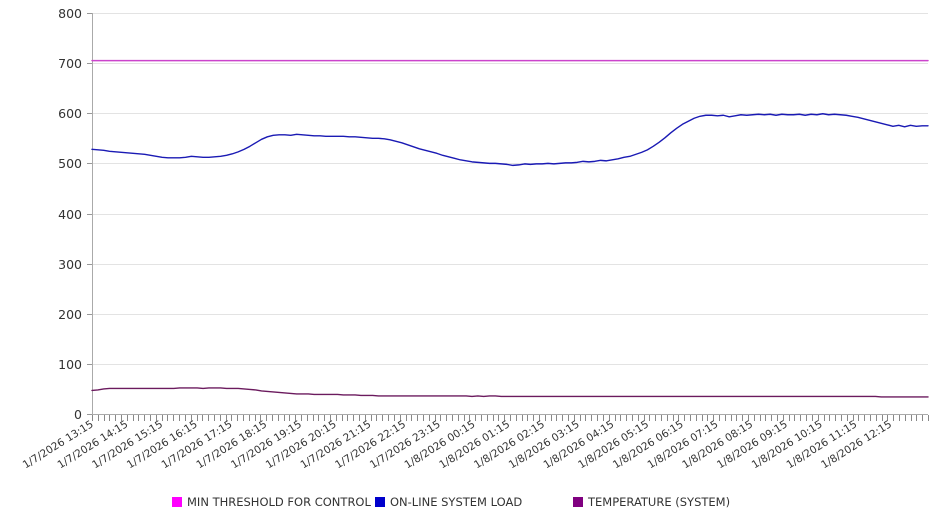 Image resolution: width=946 pixels, height=526 pixels. What do you see at coordinates (456, 502) in the screenshot?
I see `legend-label: ON-LINE SYSTEM LOAD` at bounding box center [456, 502].